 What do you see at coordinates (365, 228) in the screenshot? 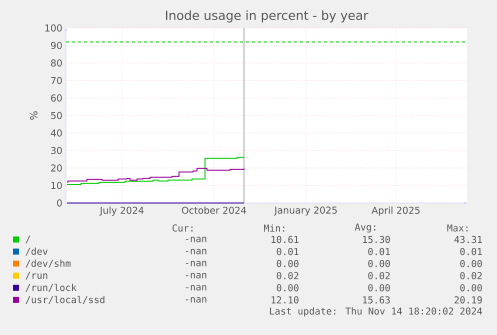
I see `text: Avg:` at bounding box center [365, 228].